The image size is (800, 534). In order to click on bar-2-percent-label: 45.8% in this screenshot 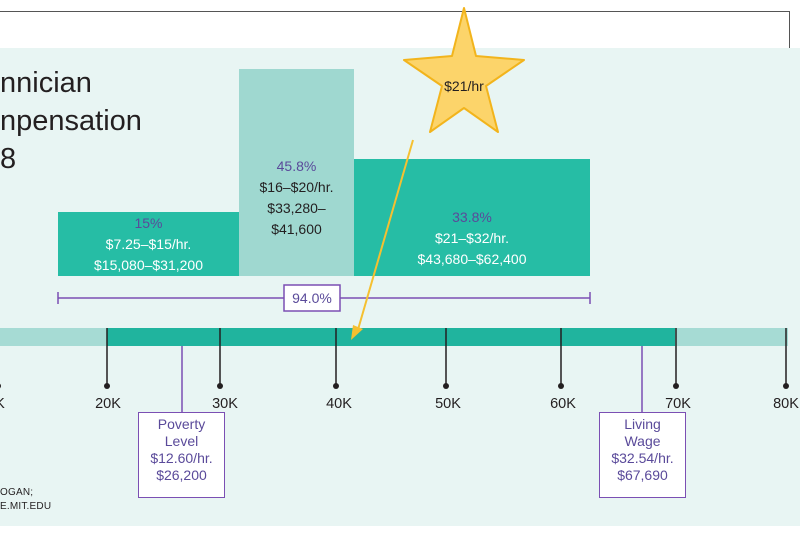, I will do `click(296, 166)`.